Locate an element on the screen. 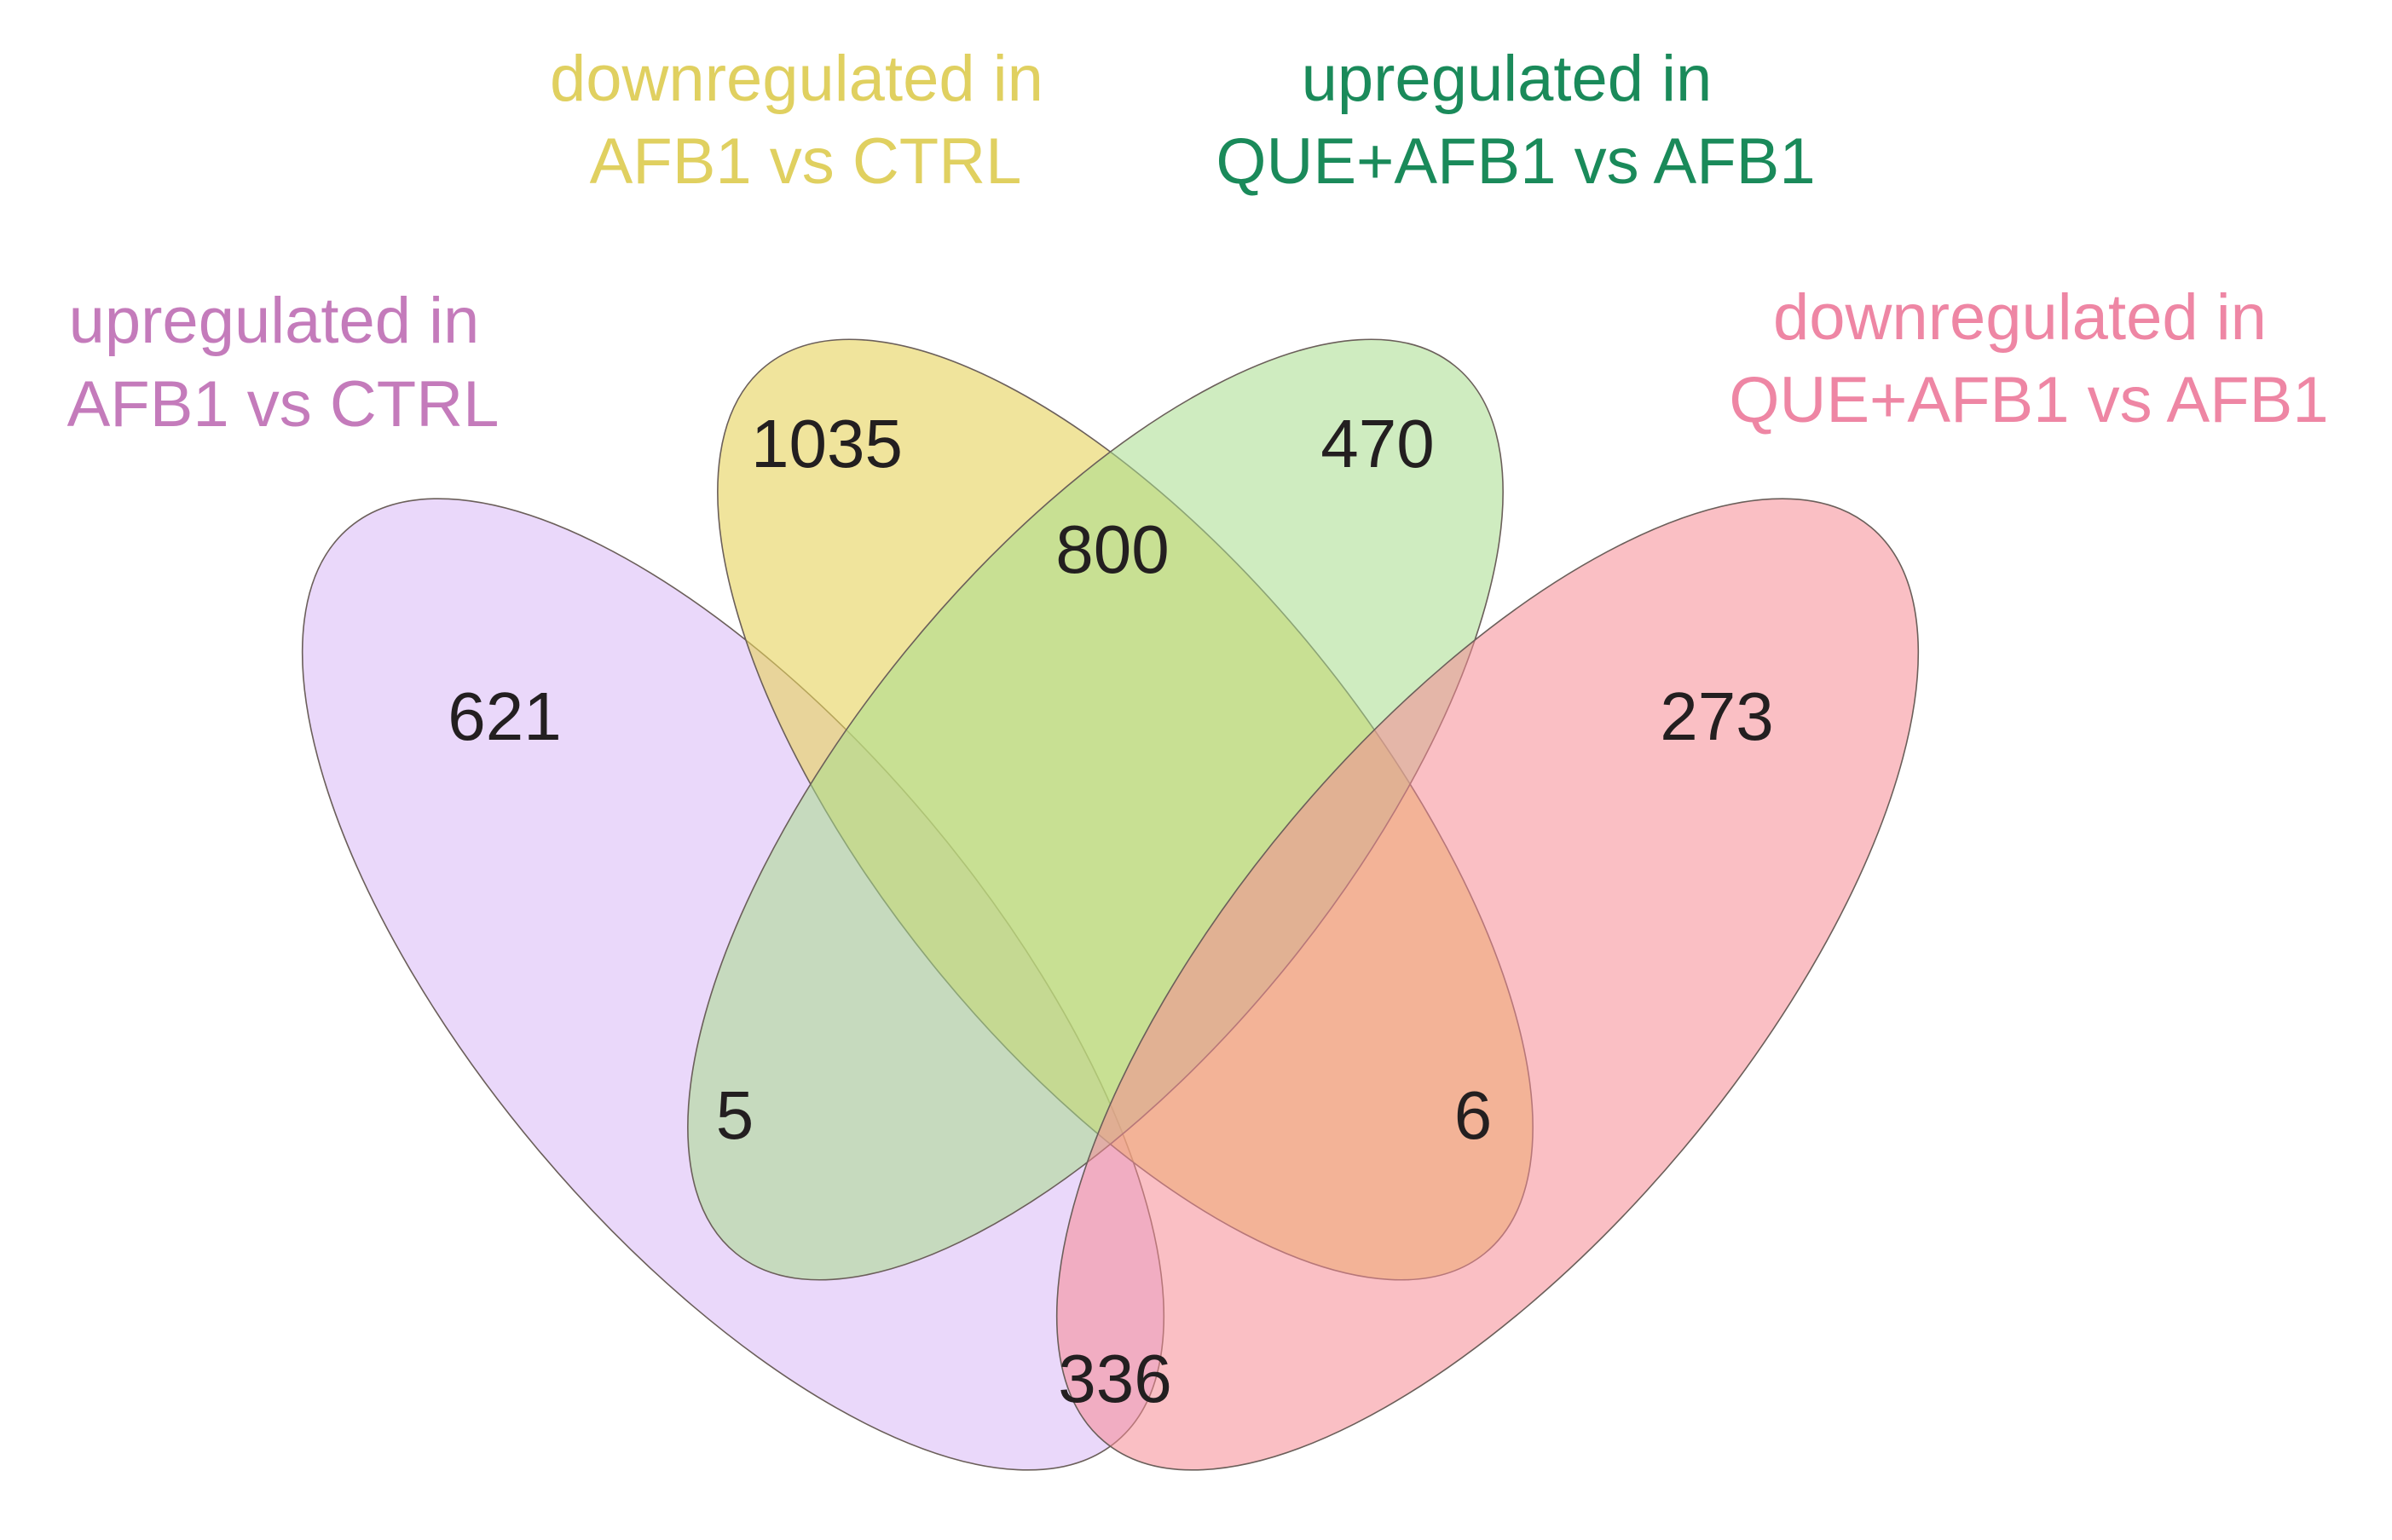  count-c-only: 470 is located at coordinates (1377, 444).